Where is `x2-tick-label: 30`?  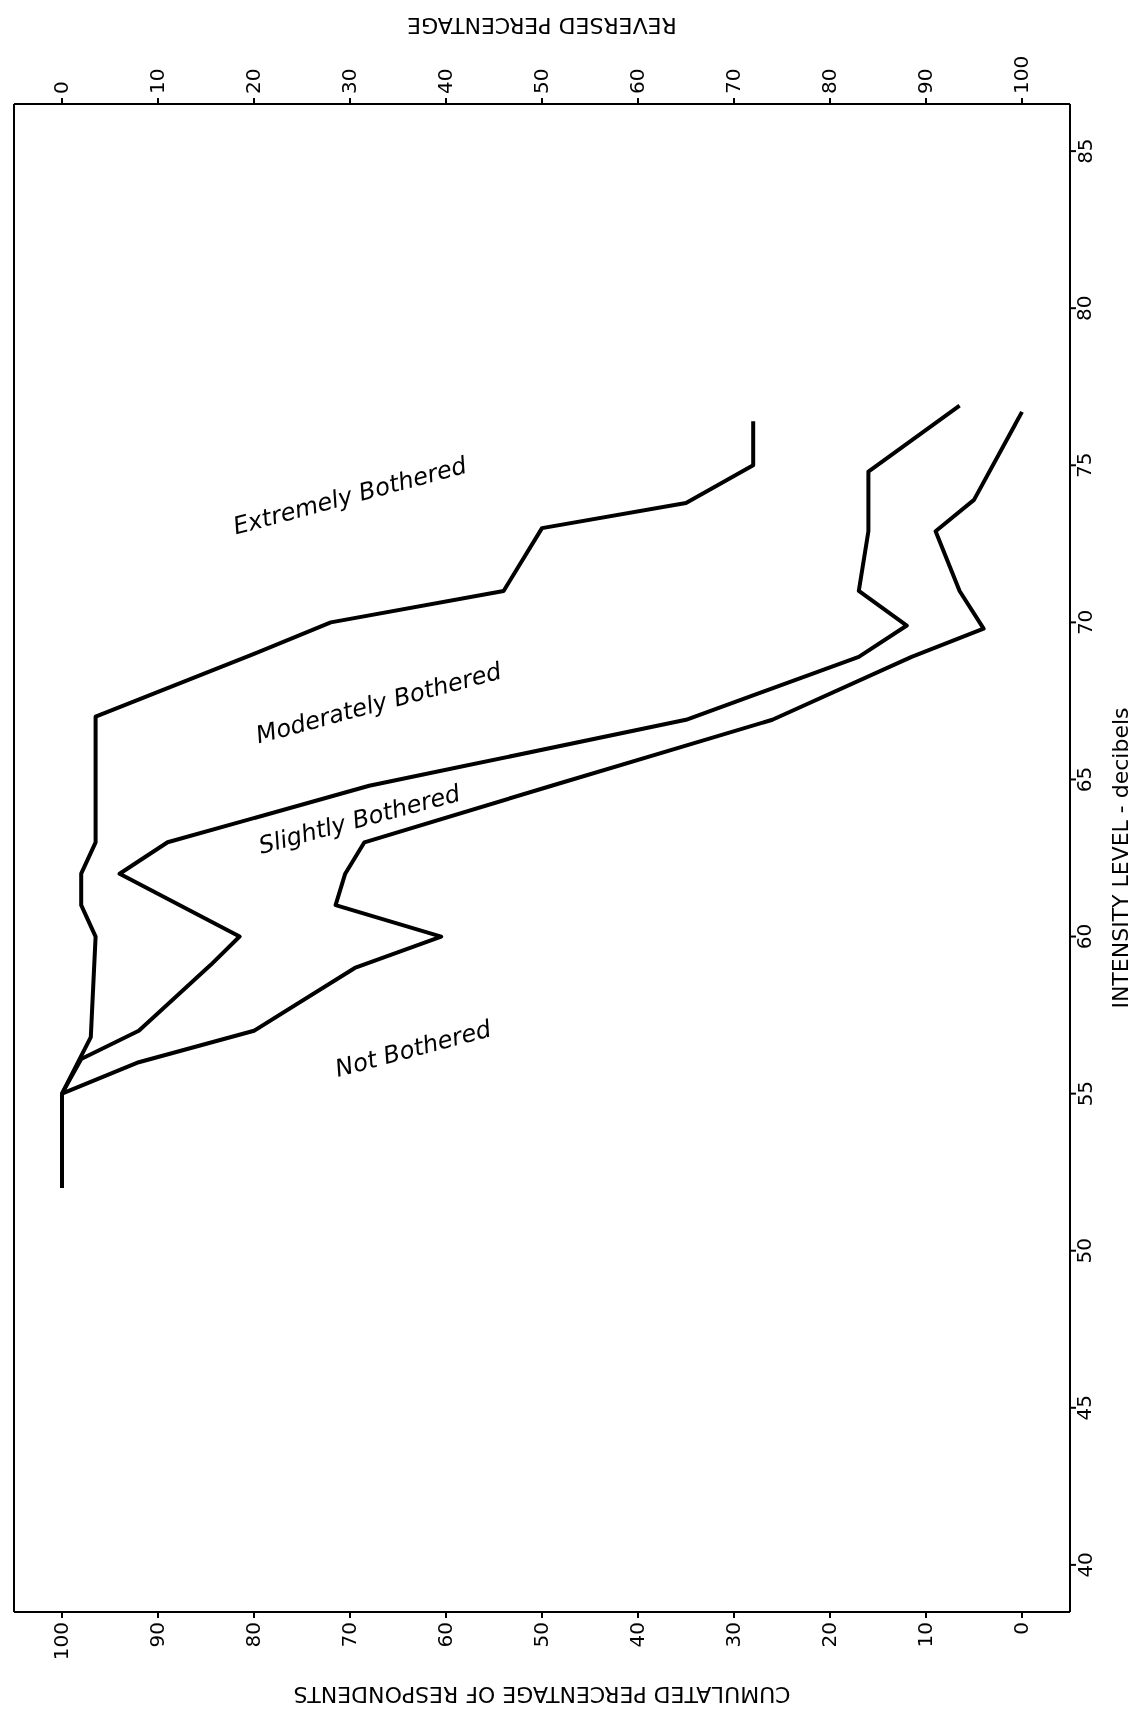
x2-tick-label: 30 is located at coordinates (348, 81).